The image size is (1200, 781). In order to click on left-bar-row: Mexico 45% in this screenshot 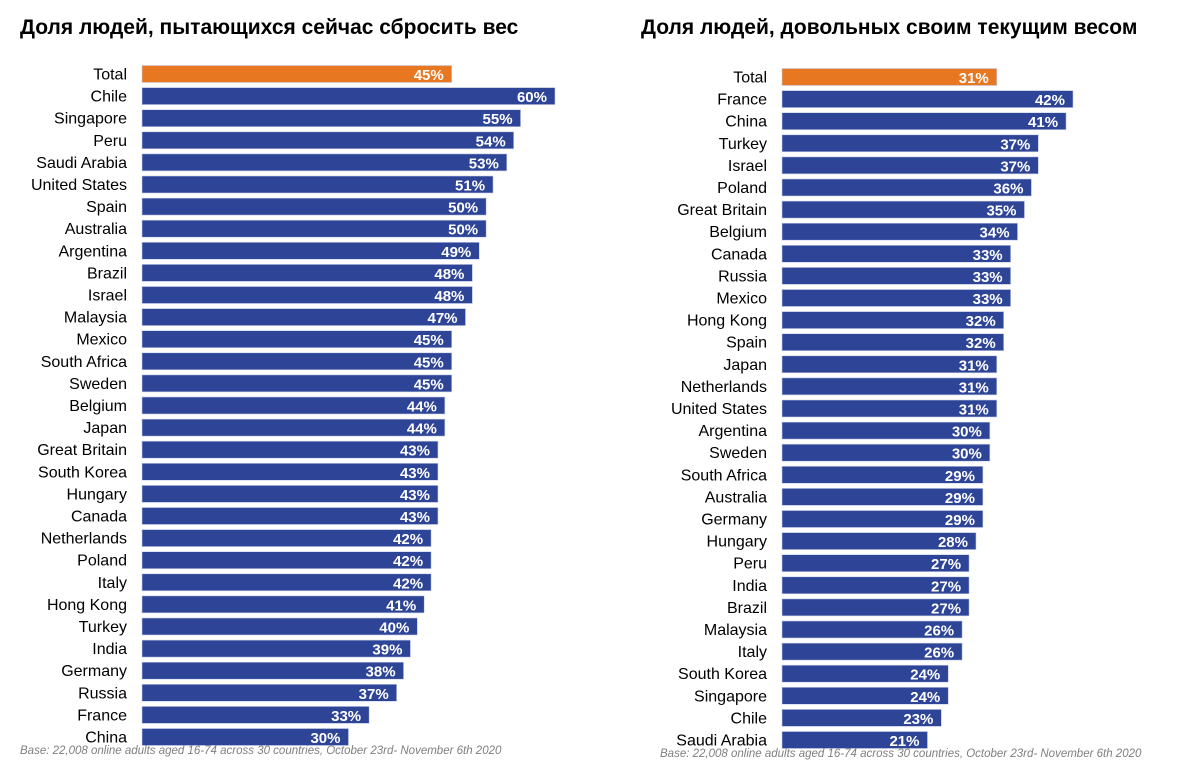, I will do `click(264, 339)`.